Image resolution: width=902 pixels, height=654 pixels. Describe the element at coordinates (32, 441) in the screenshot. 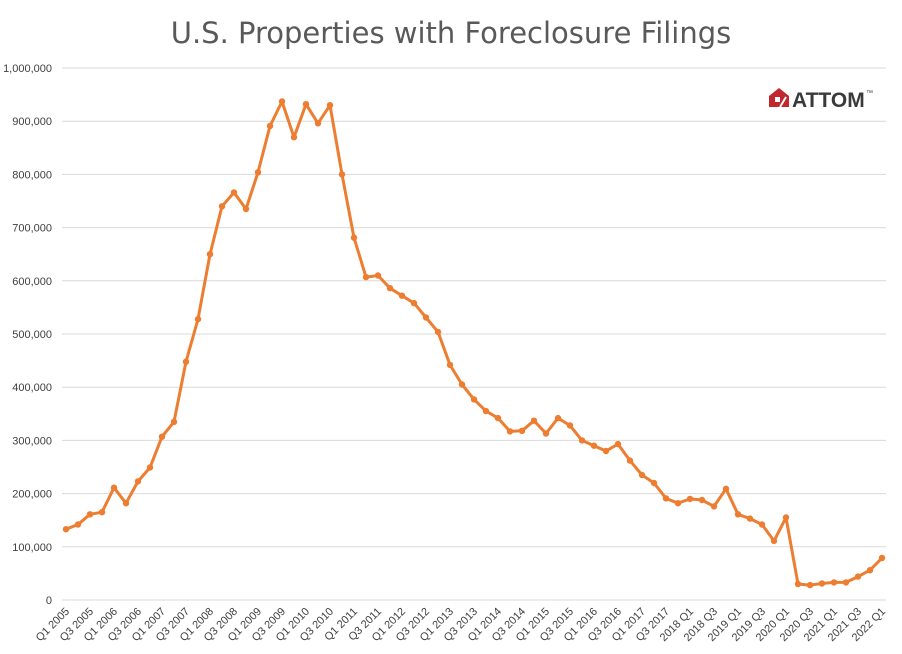

I see `y-tick-label: 300,000` at that location.